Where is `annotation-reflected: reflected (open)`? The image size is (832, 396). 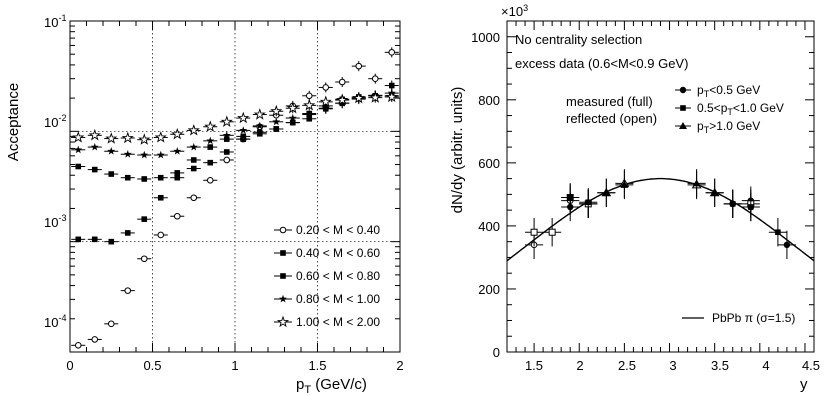 annotation-reflected: reflected (open) is located at coordinates (611, 118).